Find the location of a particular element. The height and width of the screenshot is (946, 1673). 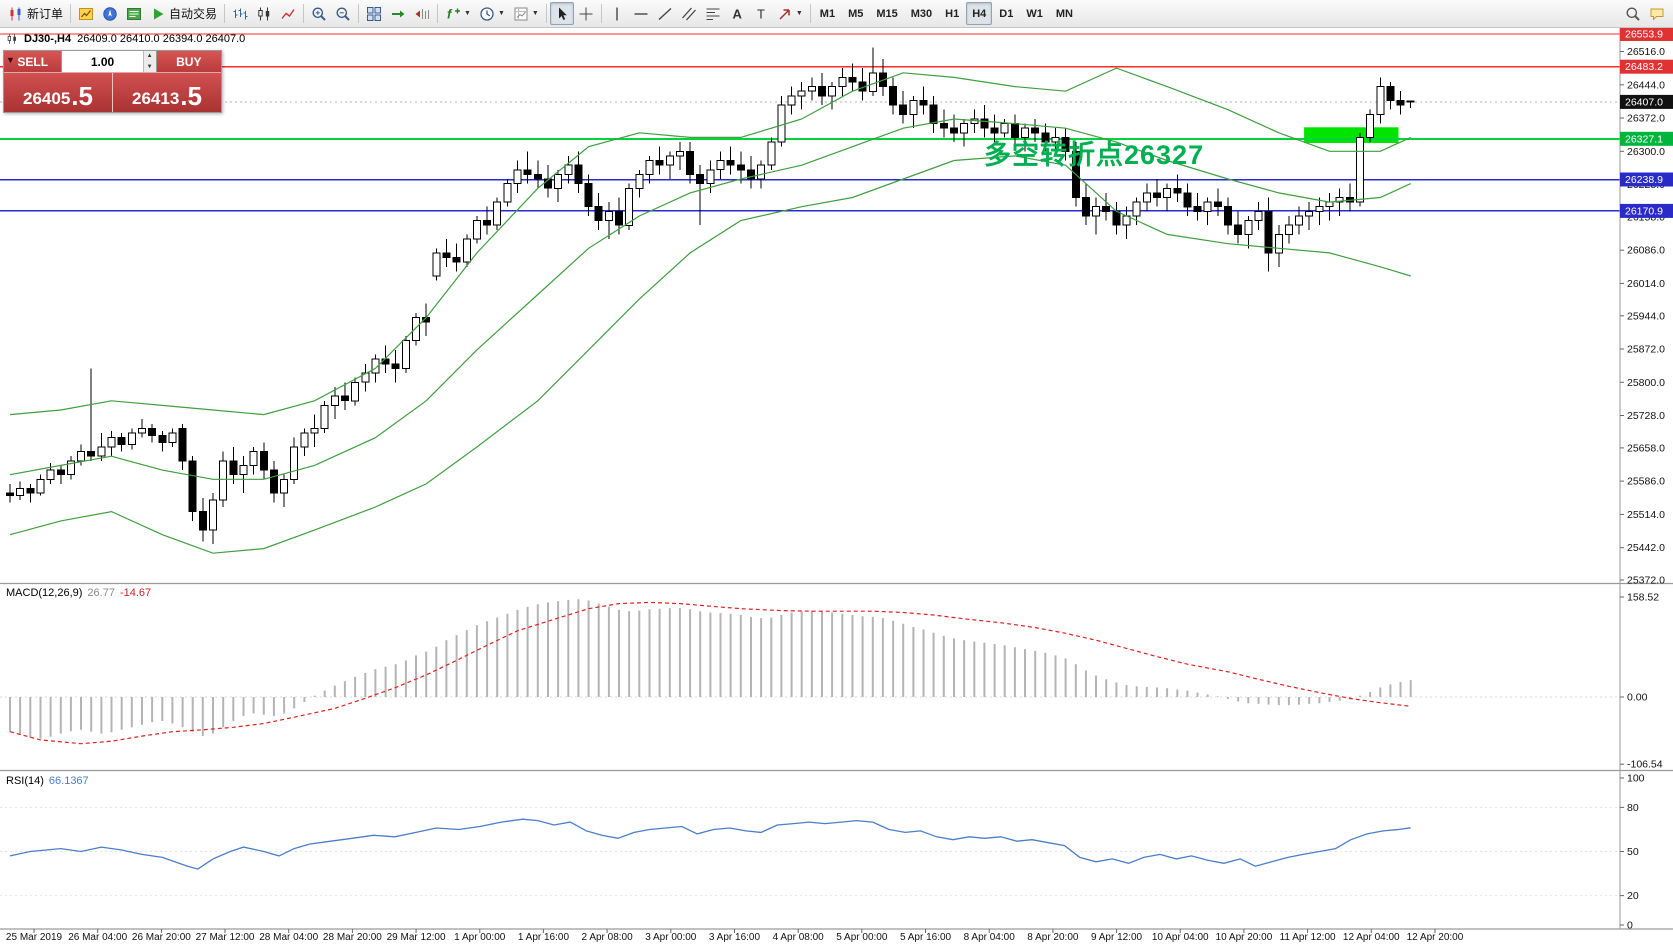

one-click-trading-panel: ▼ SELL ▲ ▼ BUY 26405 .5 26413 .5 is located at coordinates (112, 81).